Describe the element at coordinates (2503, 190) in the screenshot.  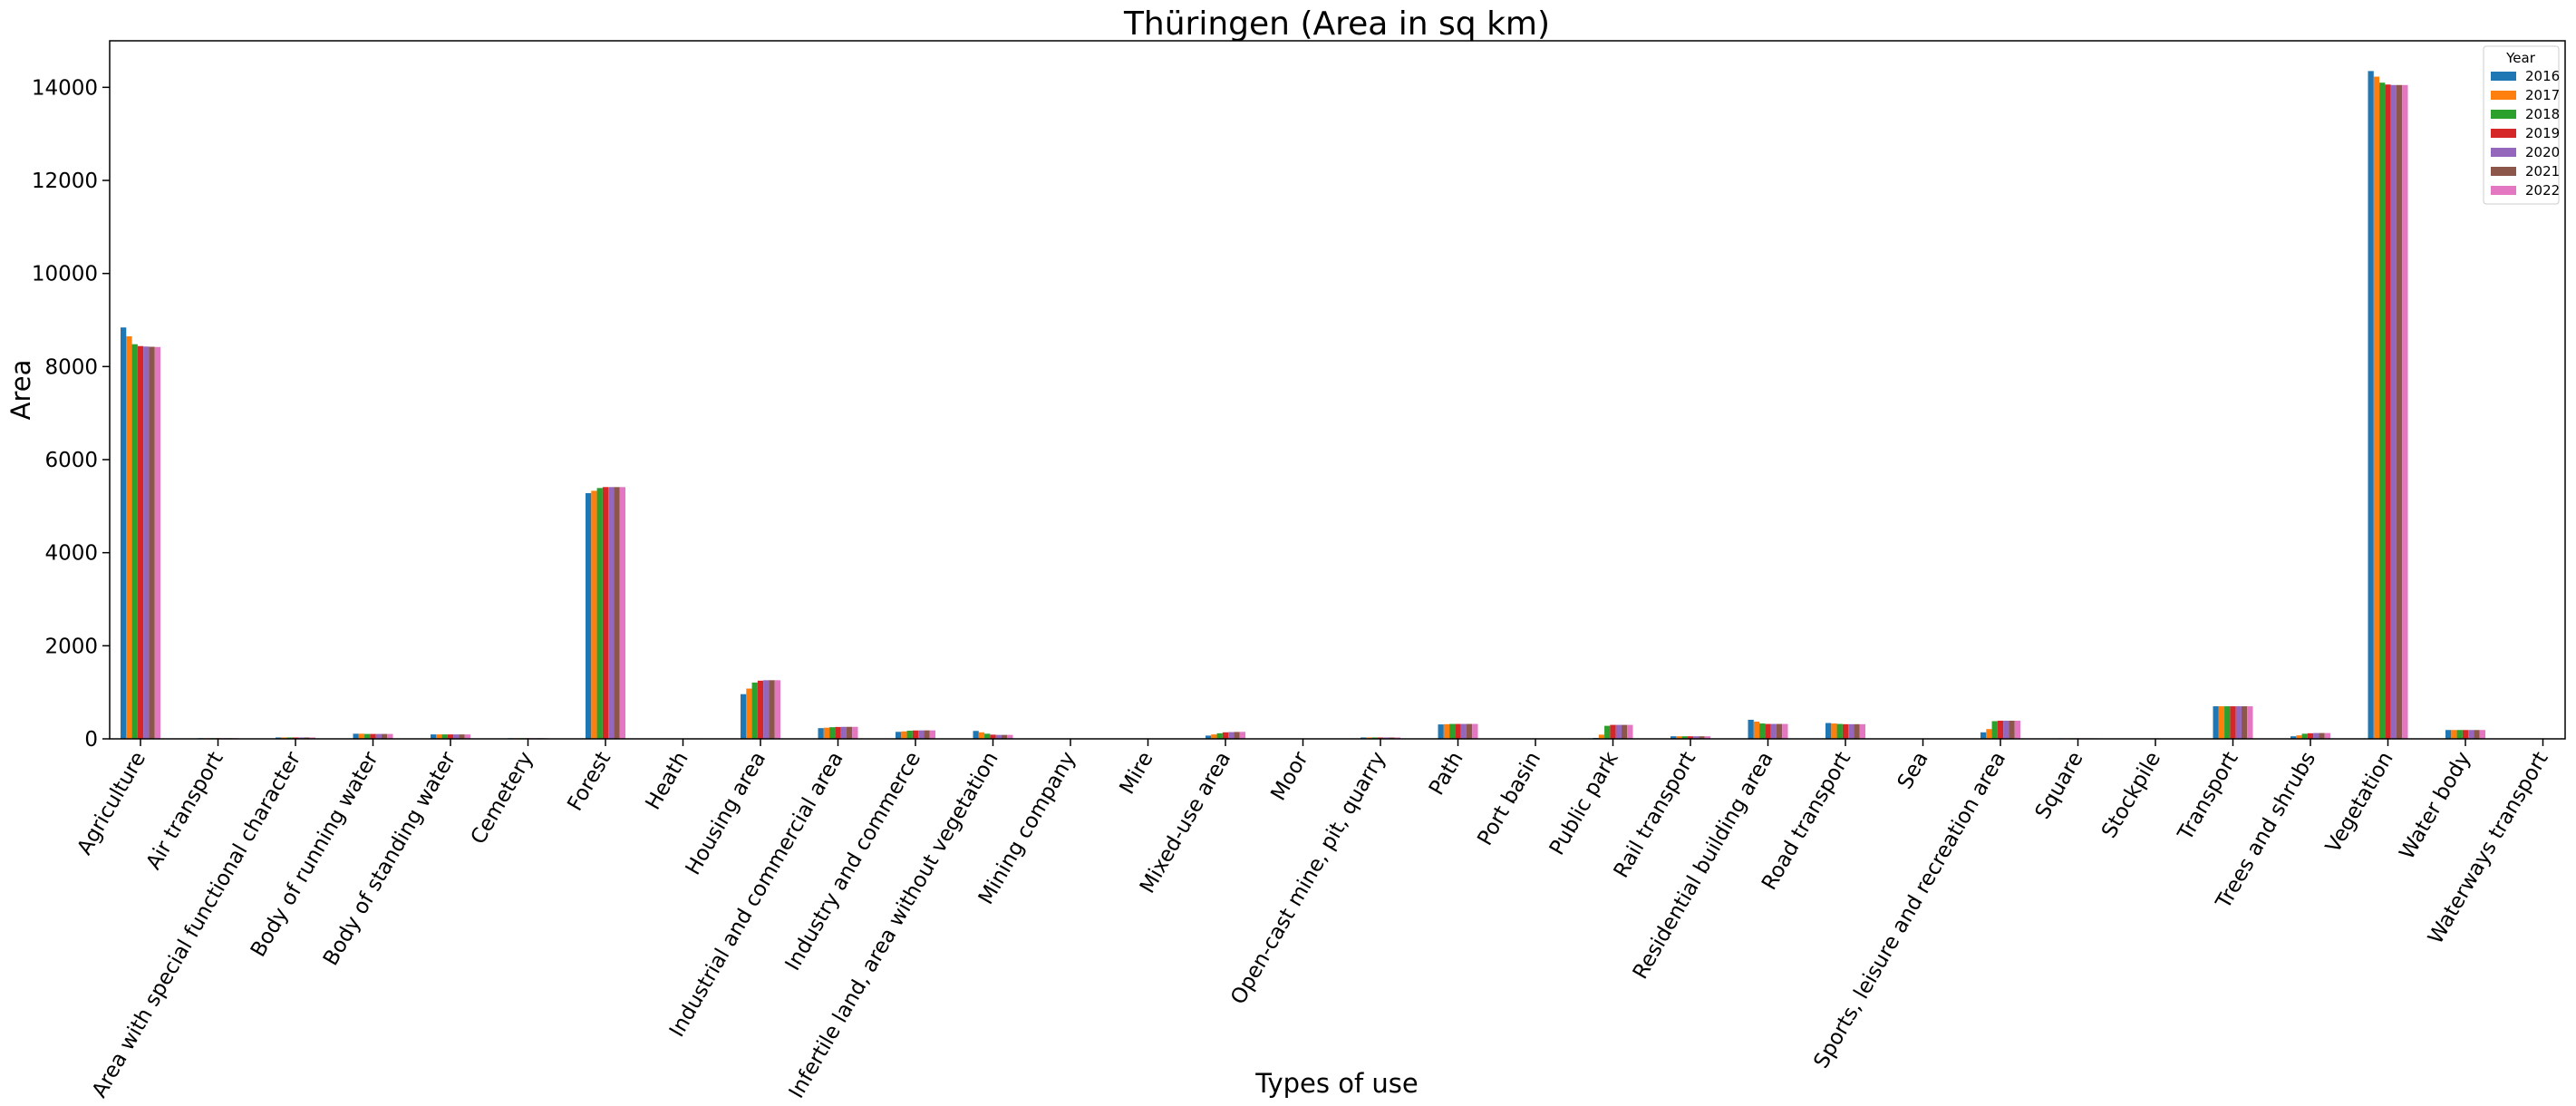
I see `legend-swatch-2022` at that location.